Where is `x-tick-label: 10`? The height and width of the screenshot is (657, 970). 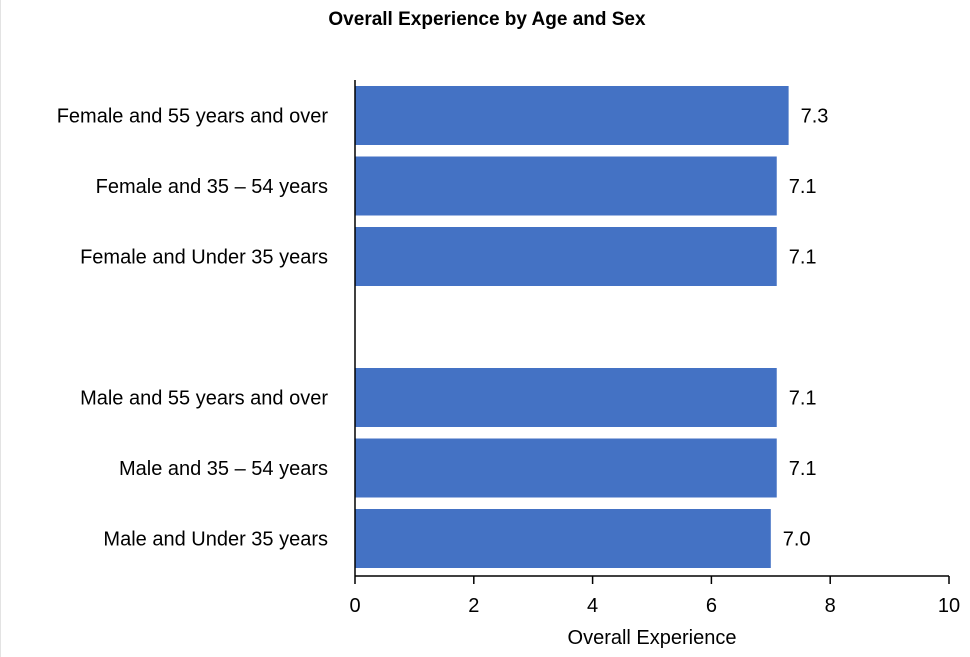 x-tick-label: 10 is located at coordinates (949, 606).